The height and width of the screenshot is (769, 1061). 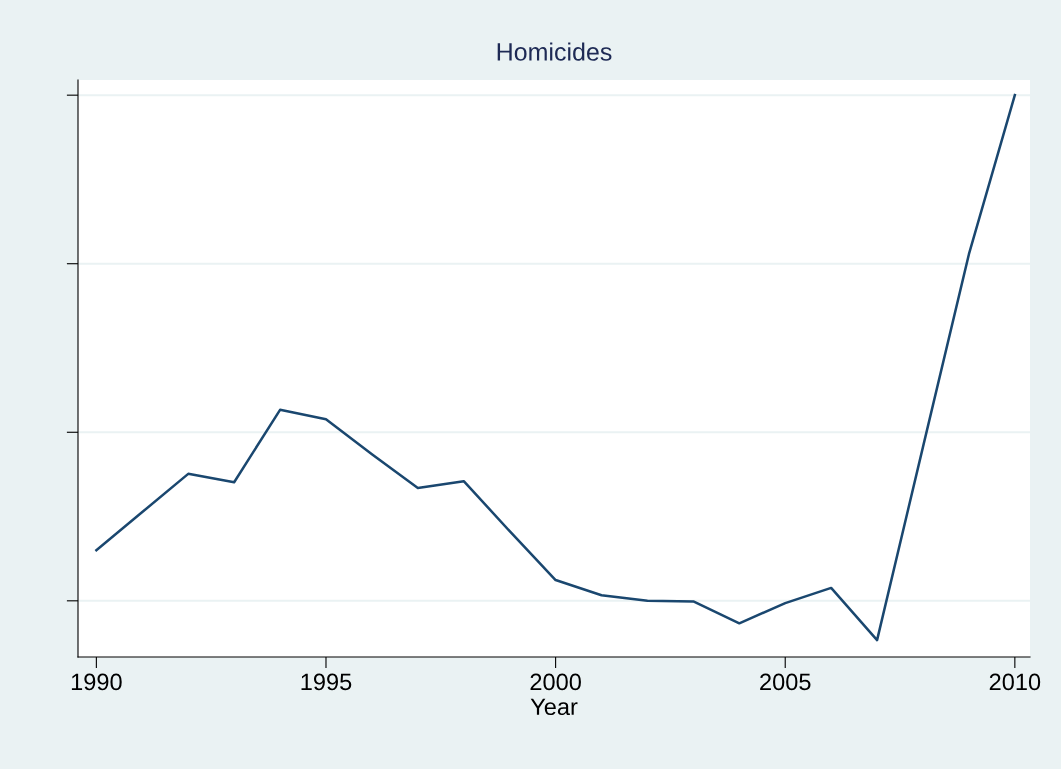 I want to click on x-tick-label: 2000, so click(x=555, y=682).